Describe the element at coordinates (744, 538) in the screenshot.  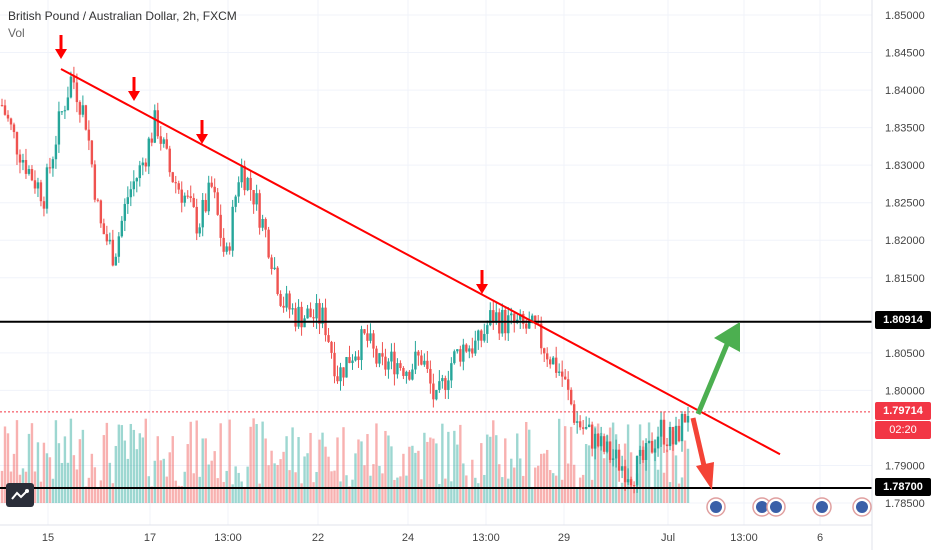
I see `time-tick-label: 13:00` at that location.